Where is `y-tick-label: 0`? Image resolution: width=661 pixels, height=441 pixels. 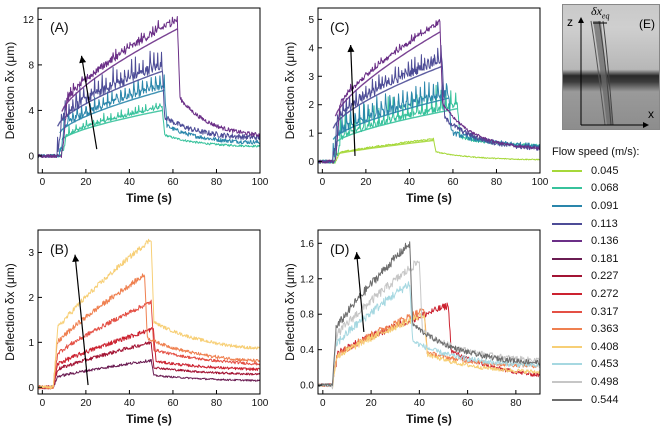 y-tick-label: 0 is located at coordinates (31, 388).